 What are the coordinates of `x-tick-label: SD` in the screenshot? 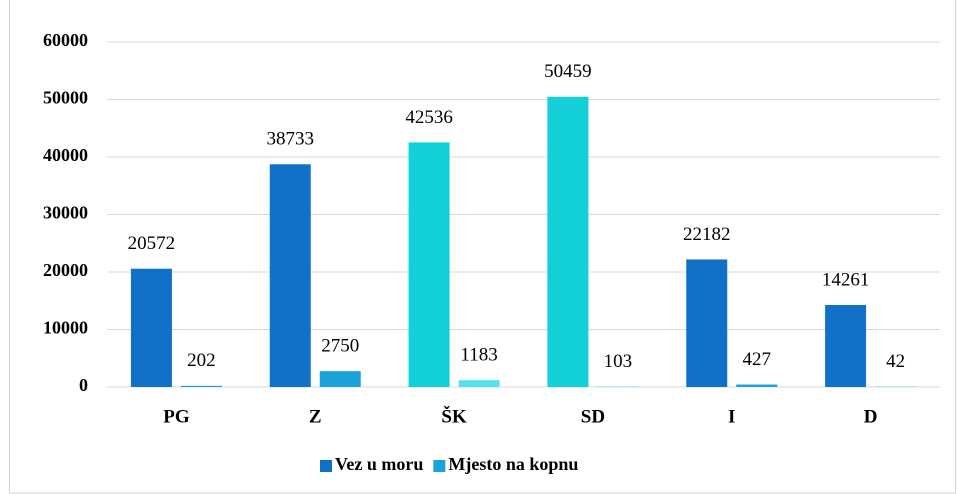 It's located at (593, 416).